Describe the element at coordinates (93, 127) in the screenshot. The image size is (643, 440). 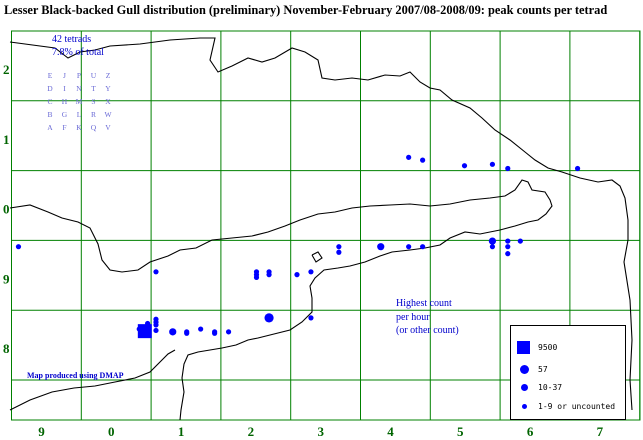
I see `tetrad-letter: Q` at that location.